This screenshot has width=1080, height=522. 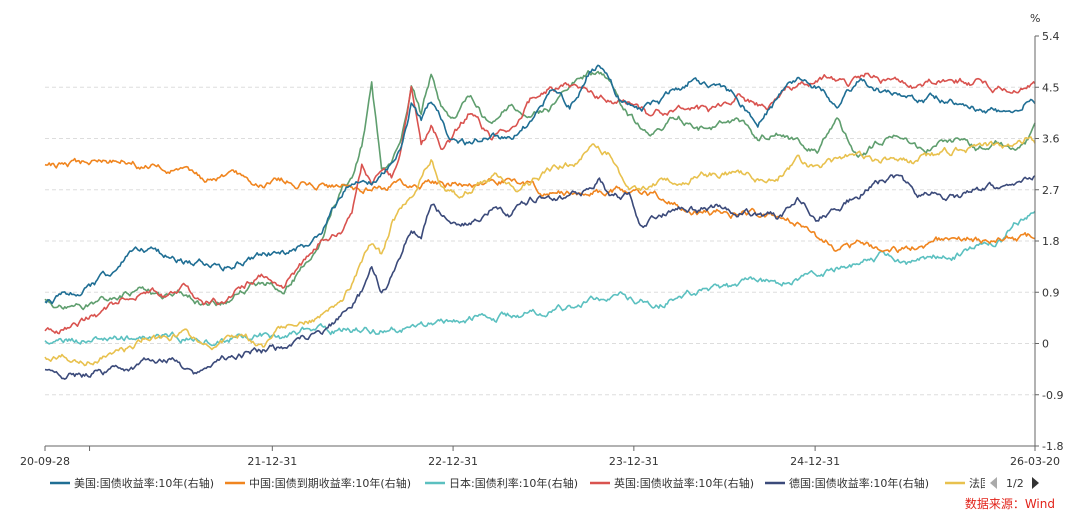 I want to click on y-tick-label: 1.8, so click(x=1051, y=241).